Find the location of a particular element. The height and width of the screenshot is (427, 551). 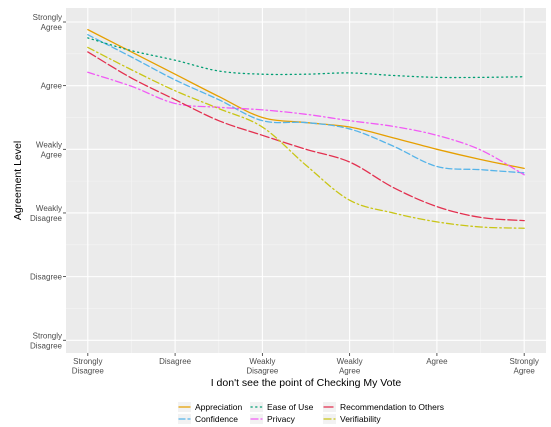

y-tick-label: Strongly Agree is located at coordinates (48, 22).